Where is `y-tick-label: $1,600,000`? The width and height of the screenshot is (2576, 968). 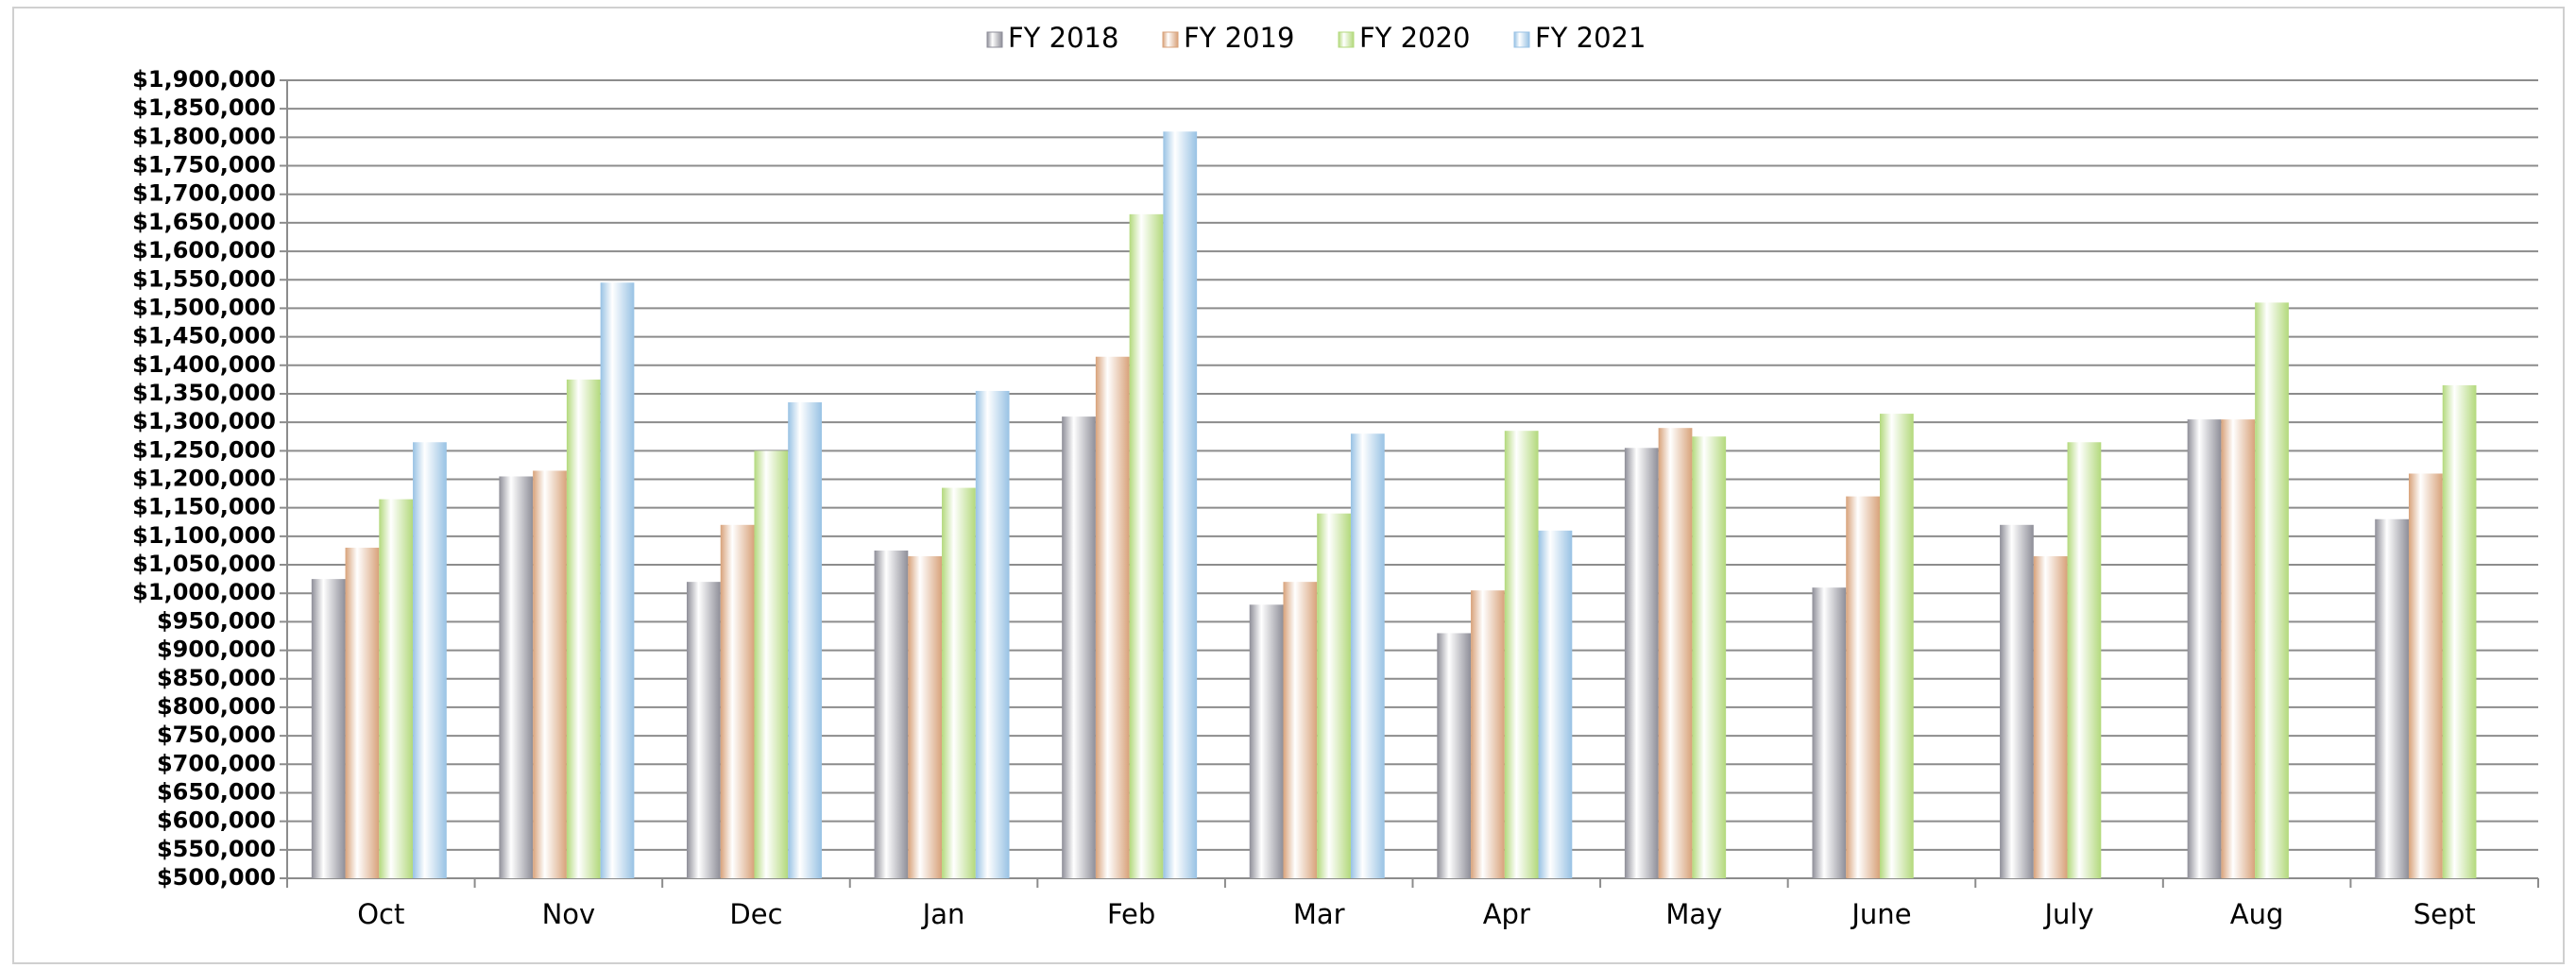 y-tick-label: $1,600,000 is located at coordinates (204, 250).